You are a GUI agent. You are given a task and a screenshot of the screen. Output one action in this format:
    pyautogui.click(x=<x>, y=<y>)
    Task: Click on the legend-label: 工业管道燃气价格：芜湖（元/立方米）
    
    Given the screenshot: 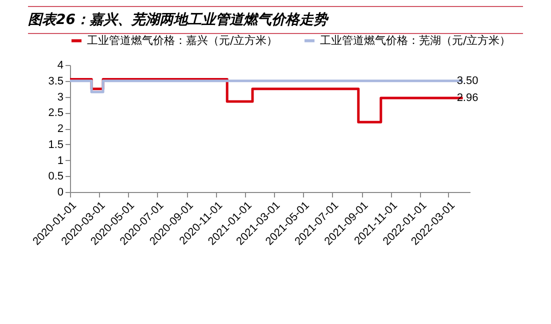 What is the action you would take?
    pyautogui.click(x=415, y=40)
    